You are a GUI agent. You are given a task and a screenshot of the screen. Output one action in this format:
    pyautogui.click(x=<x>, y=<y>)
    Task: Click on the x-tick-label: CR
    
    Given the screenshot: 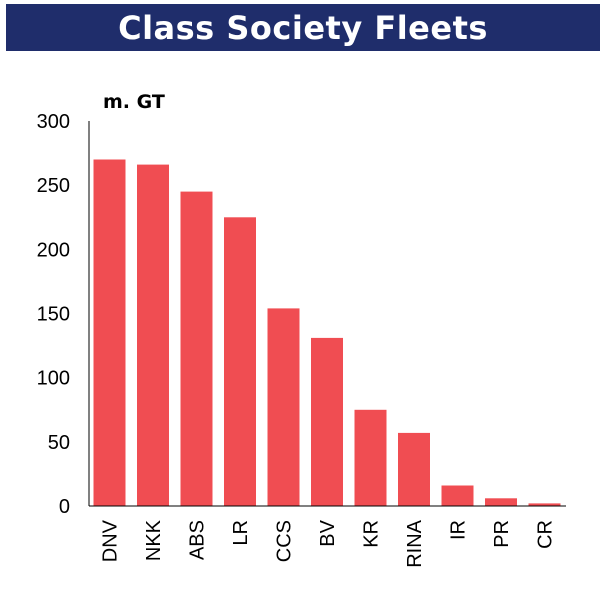 What is the action you would take?
    pyautogui.click(x=546, y=534)
    